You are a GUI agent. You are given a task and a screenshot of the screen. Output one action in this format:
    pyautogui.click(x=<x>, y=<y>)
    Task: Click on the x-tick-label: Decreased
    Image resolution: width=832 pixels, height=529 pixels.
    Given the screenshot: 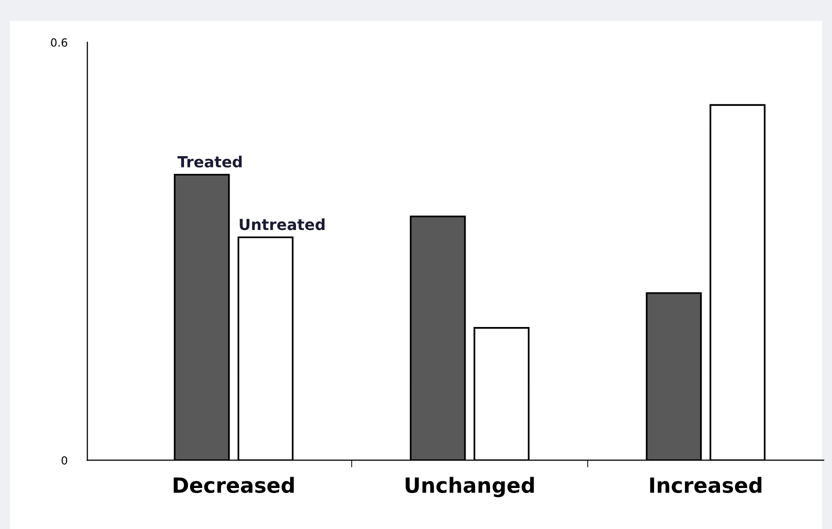 What is the action you would take?
    pyautogui.click(x=234, y=485)
    